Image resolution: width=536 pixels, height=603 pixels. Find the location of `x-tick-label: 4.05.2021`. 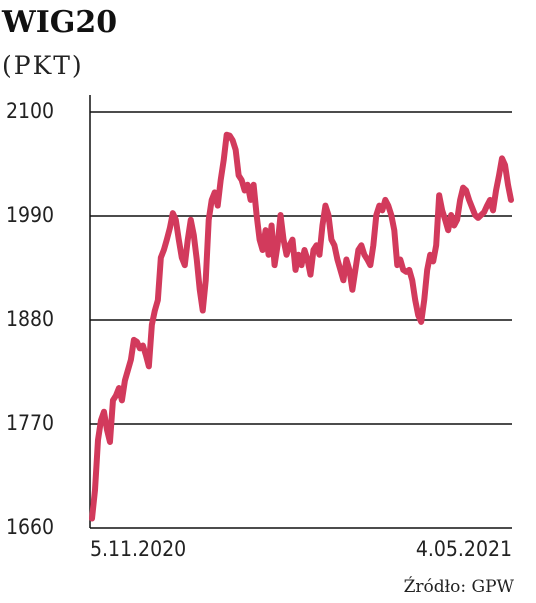

x-tick-label: 4.05.2021 is located at coordinates (464, 549).